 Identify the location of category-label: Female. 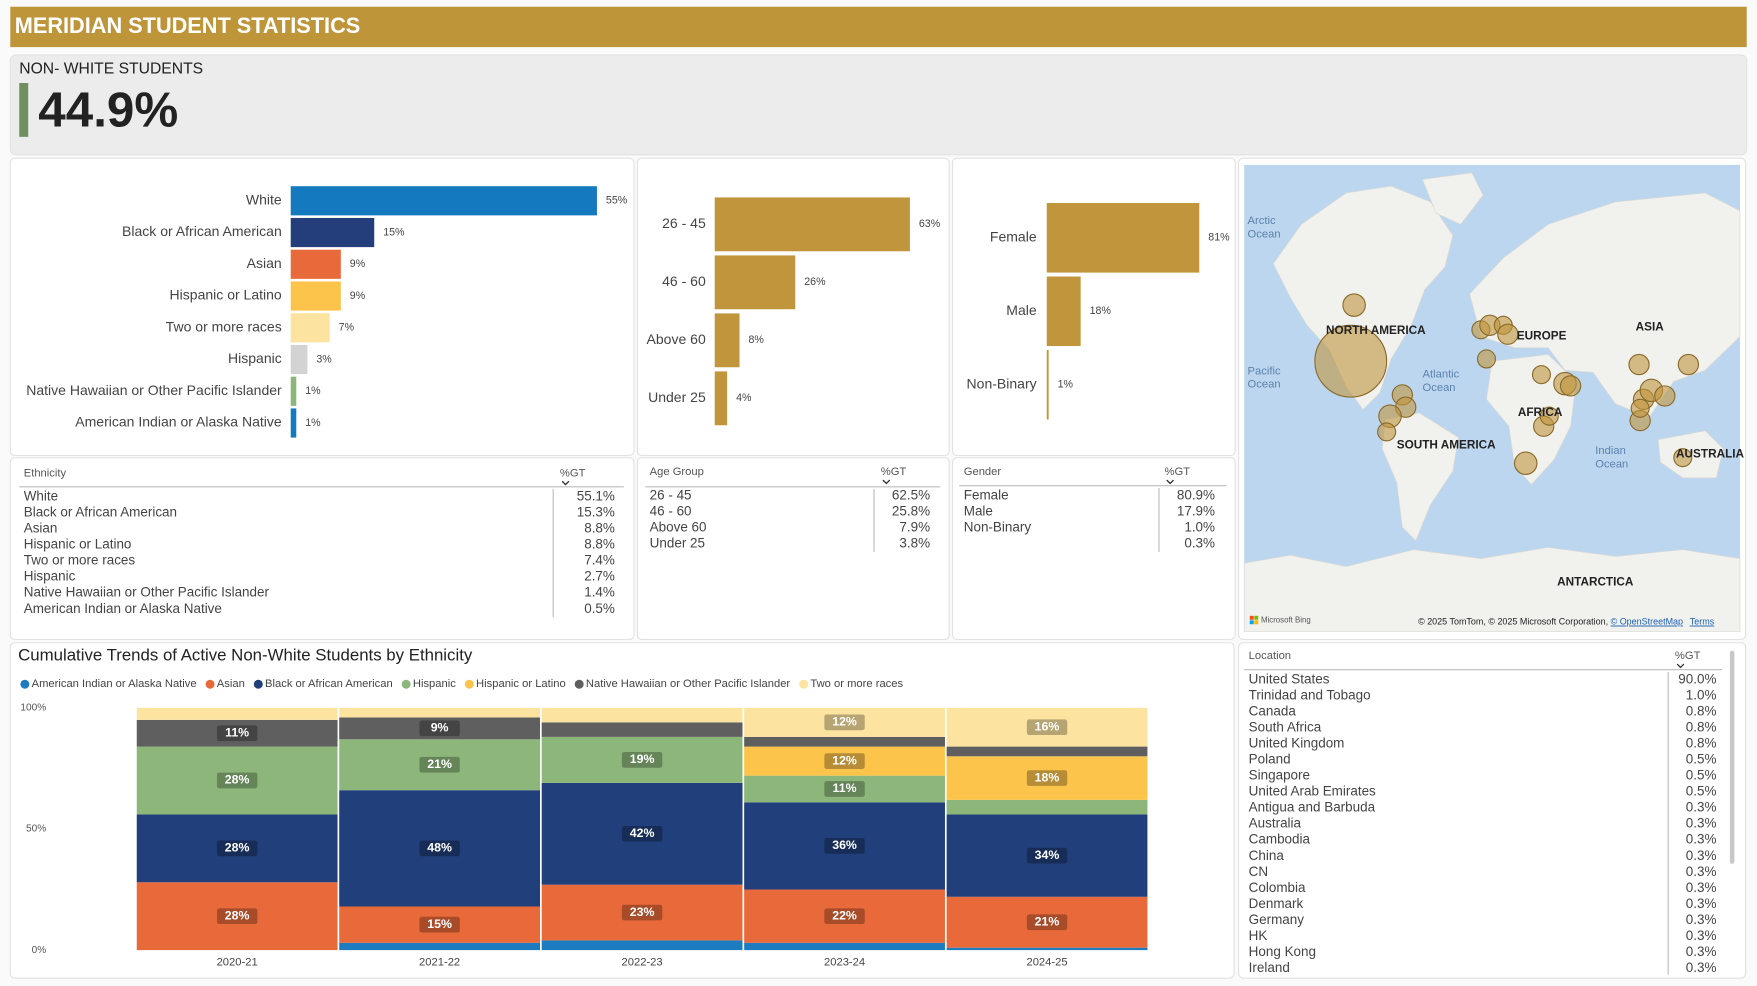
(1013, 237).